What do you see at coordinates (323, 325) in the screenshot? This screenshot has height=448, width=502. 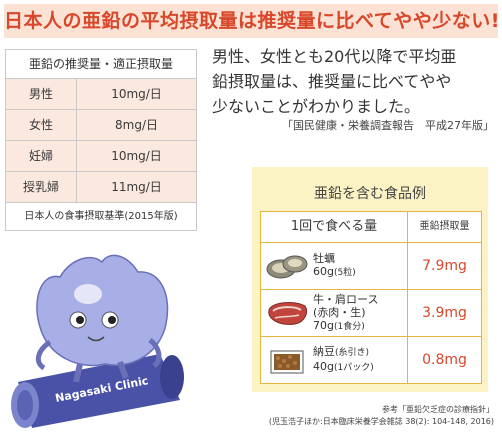 I see `food-qty: 70g` at bounding box center [323, 325].